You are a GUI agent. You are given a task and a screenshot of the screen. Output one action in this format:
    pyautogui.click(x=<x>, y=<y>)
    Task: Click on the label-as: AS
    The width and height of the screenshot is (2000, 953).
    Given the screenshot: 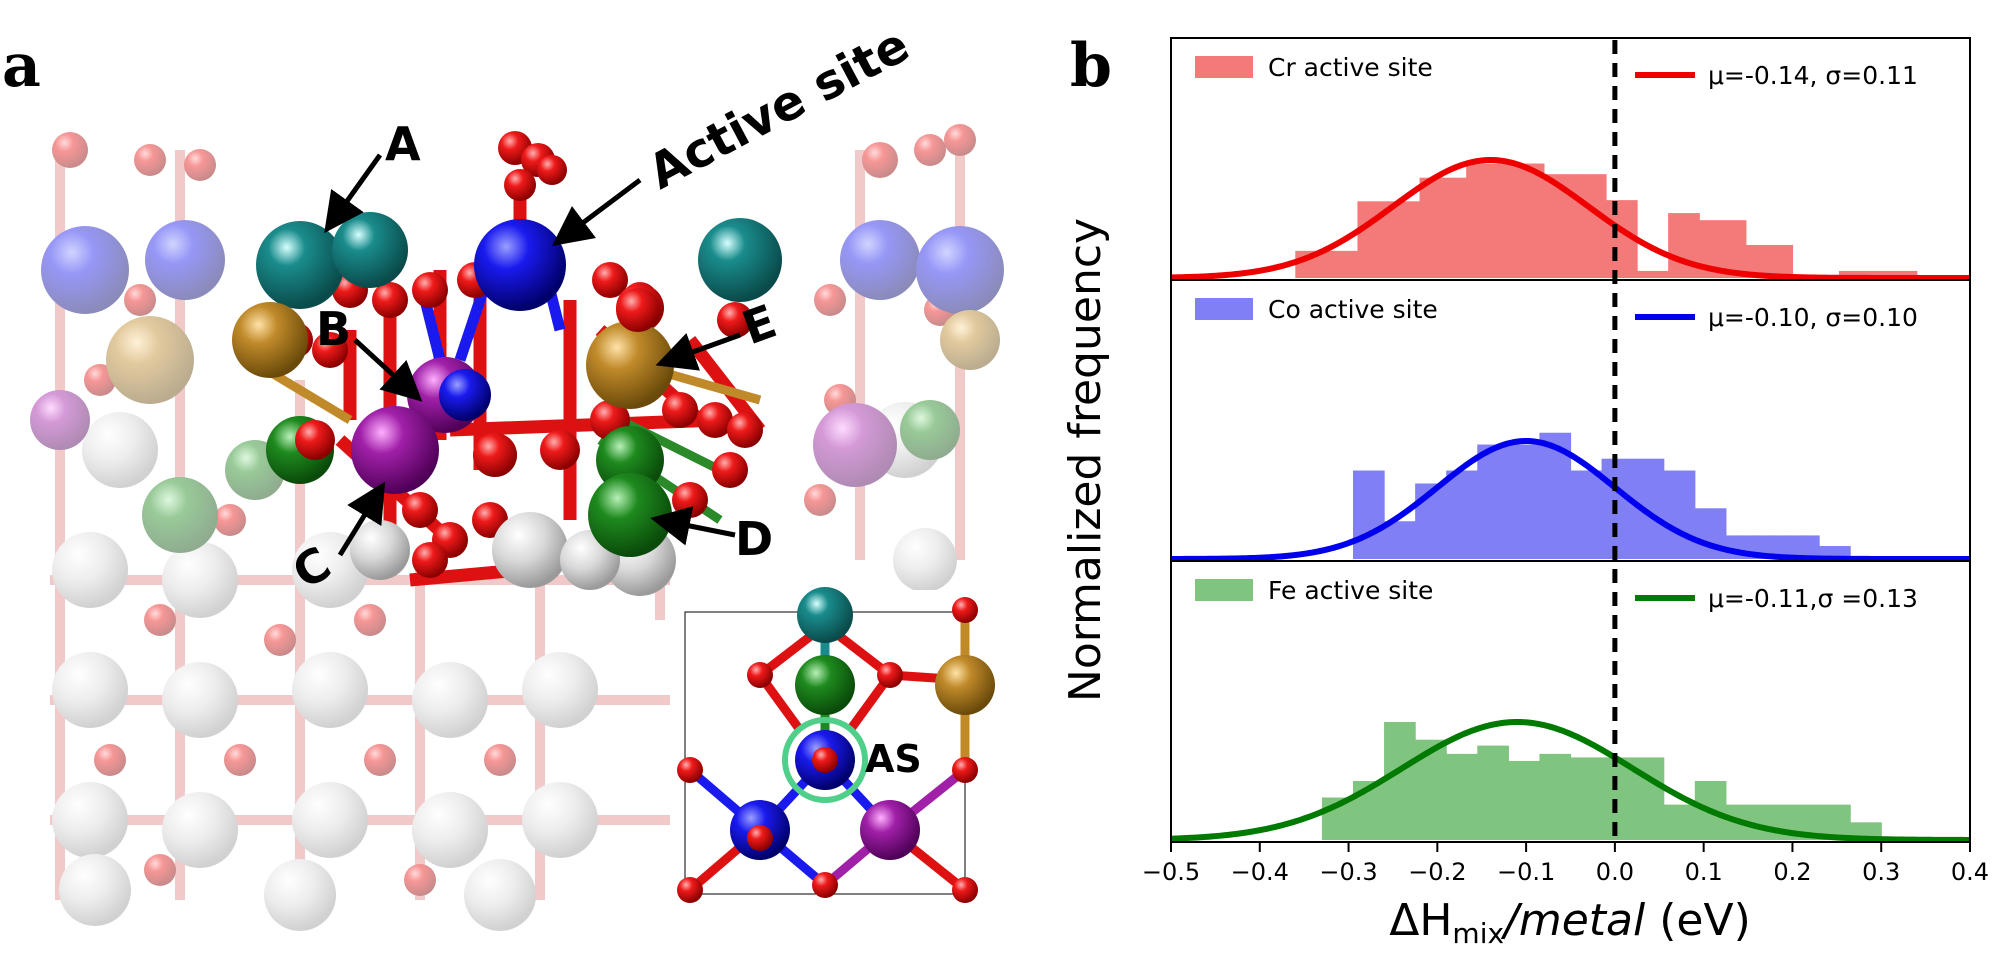 What is the action you would take?
    pyautogui.click(x=893, y=759)
    